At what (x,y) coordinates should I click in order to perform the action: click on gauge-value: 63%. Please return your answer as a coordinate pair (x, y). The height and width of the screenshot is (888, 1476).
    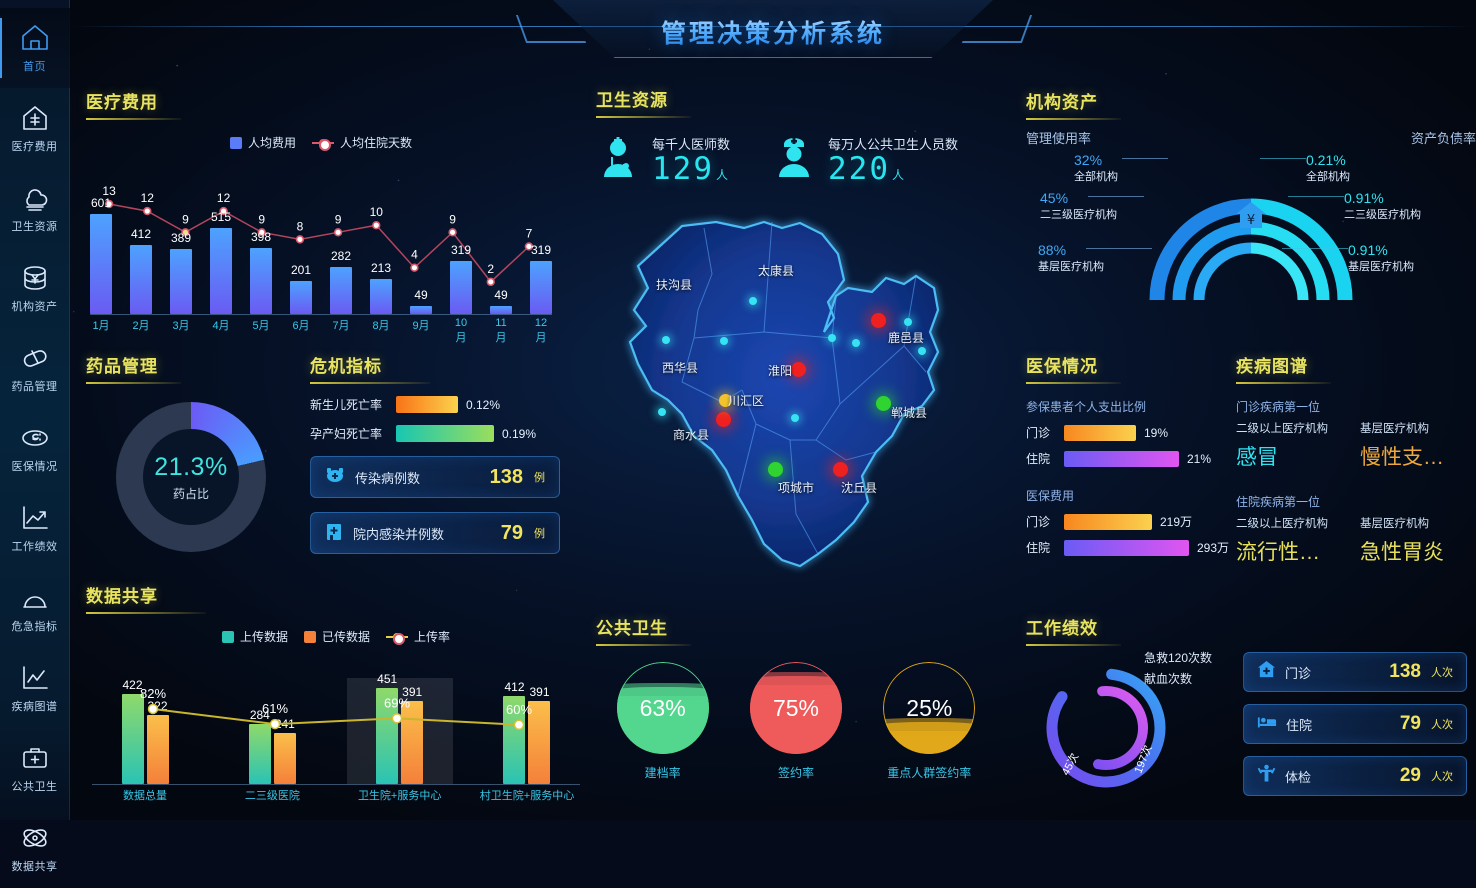
    Looking at the image, I should click on (662, 707).